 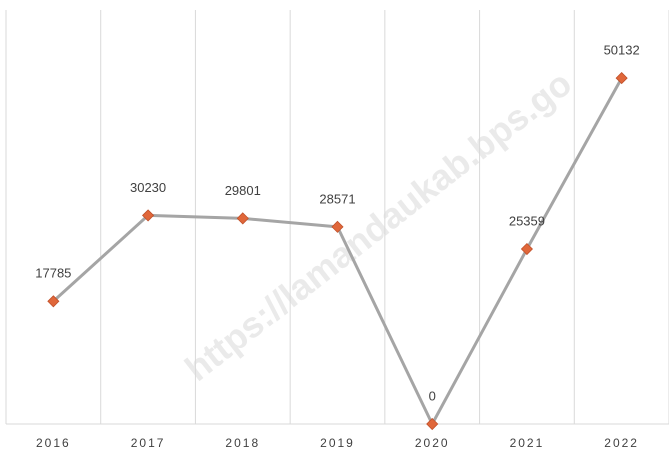 What do you see at coordinates (432, 443) in the screenshot?
I see `x-tick-label: 2020` at bounding box center [432, 443].